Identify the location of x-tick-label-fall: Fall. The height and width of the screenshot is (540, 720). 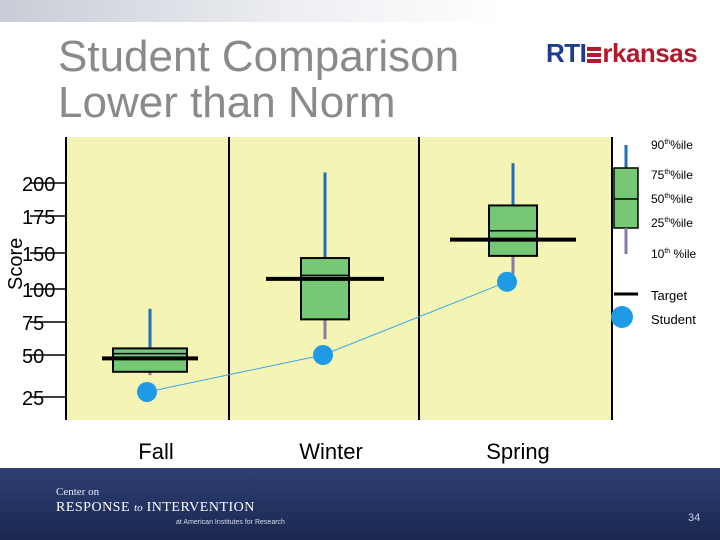
(155, 451).